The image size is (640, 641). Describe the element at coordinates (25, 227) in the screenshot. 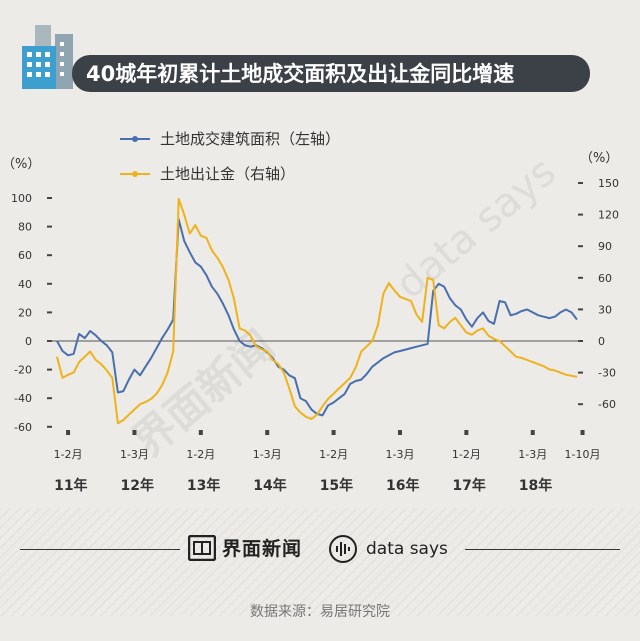

I see `left-tick-label: 80` at that location.